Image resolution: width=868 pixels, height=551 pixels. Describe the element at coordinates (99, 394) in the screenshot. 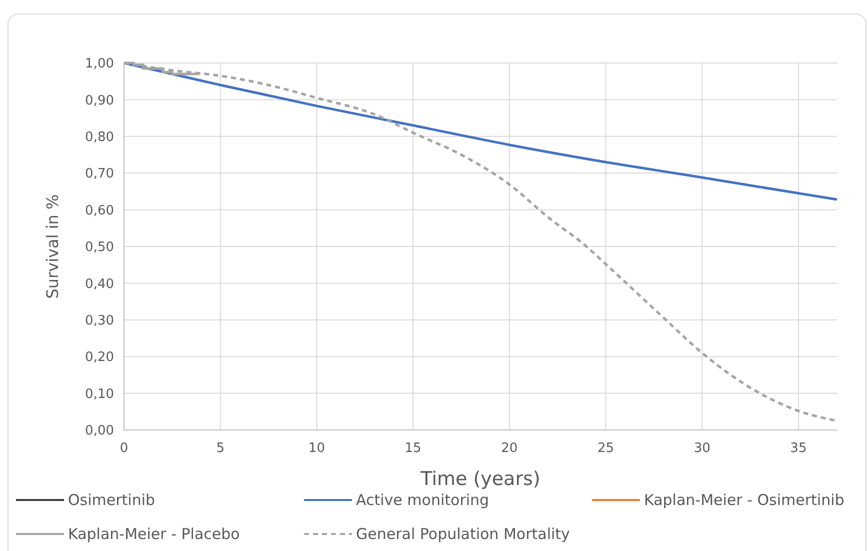

I see `y-tick-label: 0,10` at that location.